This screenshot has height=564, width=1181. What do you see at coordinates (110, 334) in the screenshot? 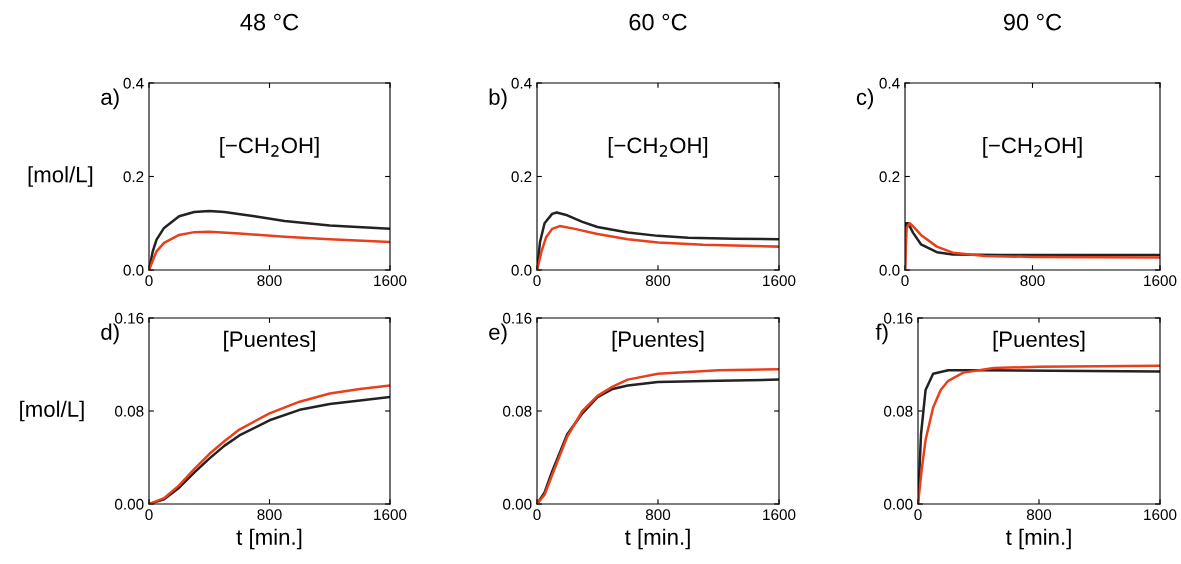
I see `text: d)` at bounding box center [110, 334].